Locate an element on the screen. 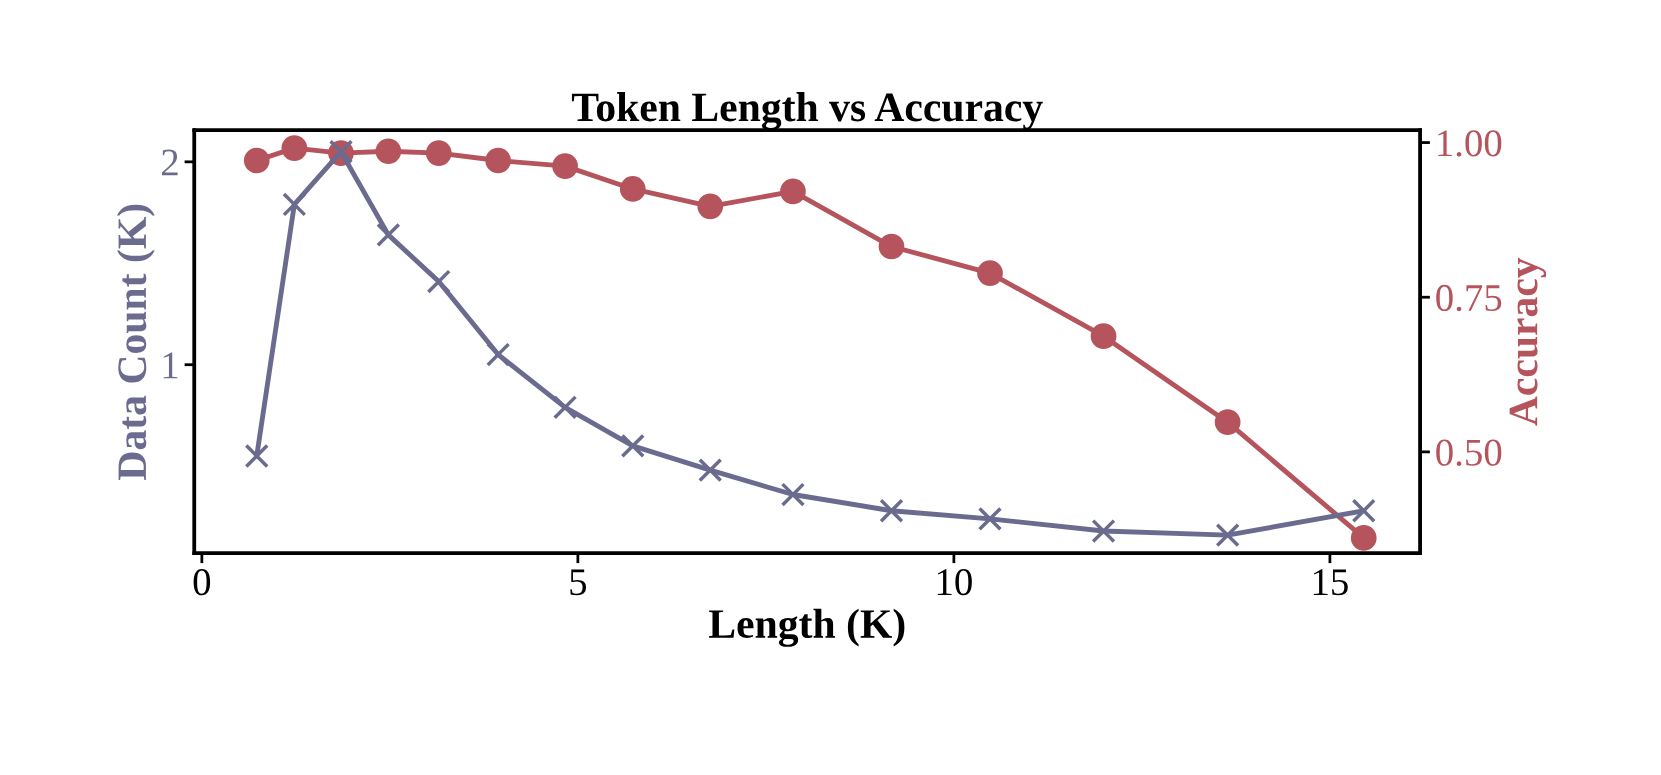 This screenshot has width=1661, height=775. chart-title: Token Length vs Accuracy is located at coordinates (807, 111).